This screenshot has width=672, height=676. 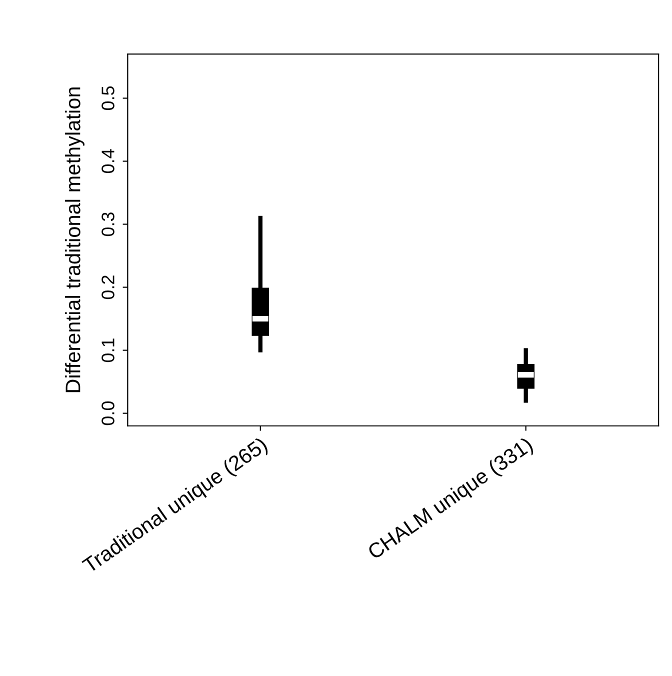 I want to click on y-tick-label: 0.0, so click(x=108, y=413).